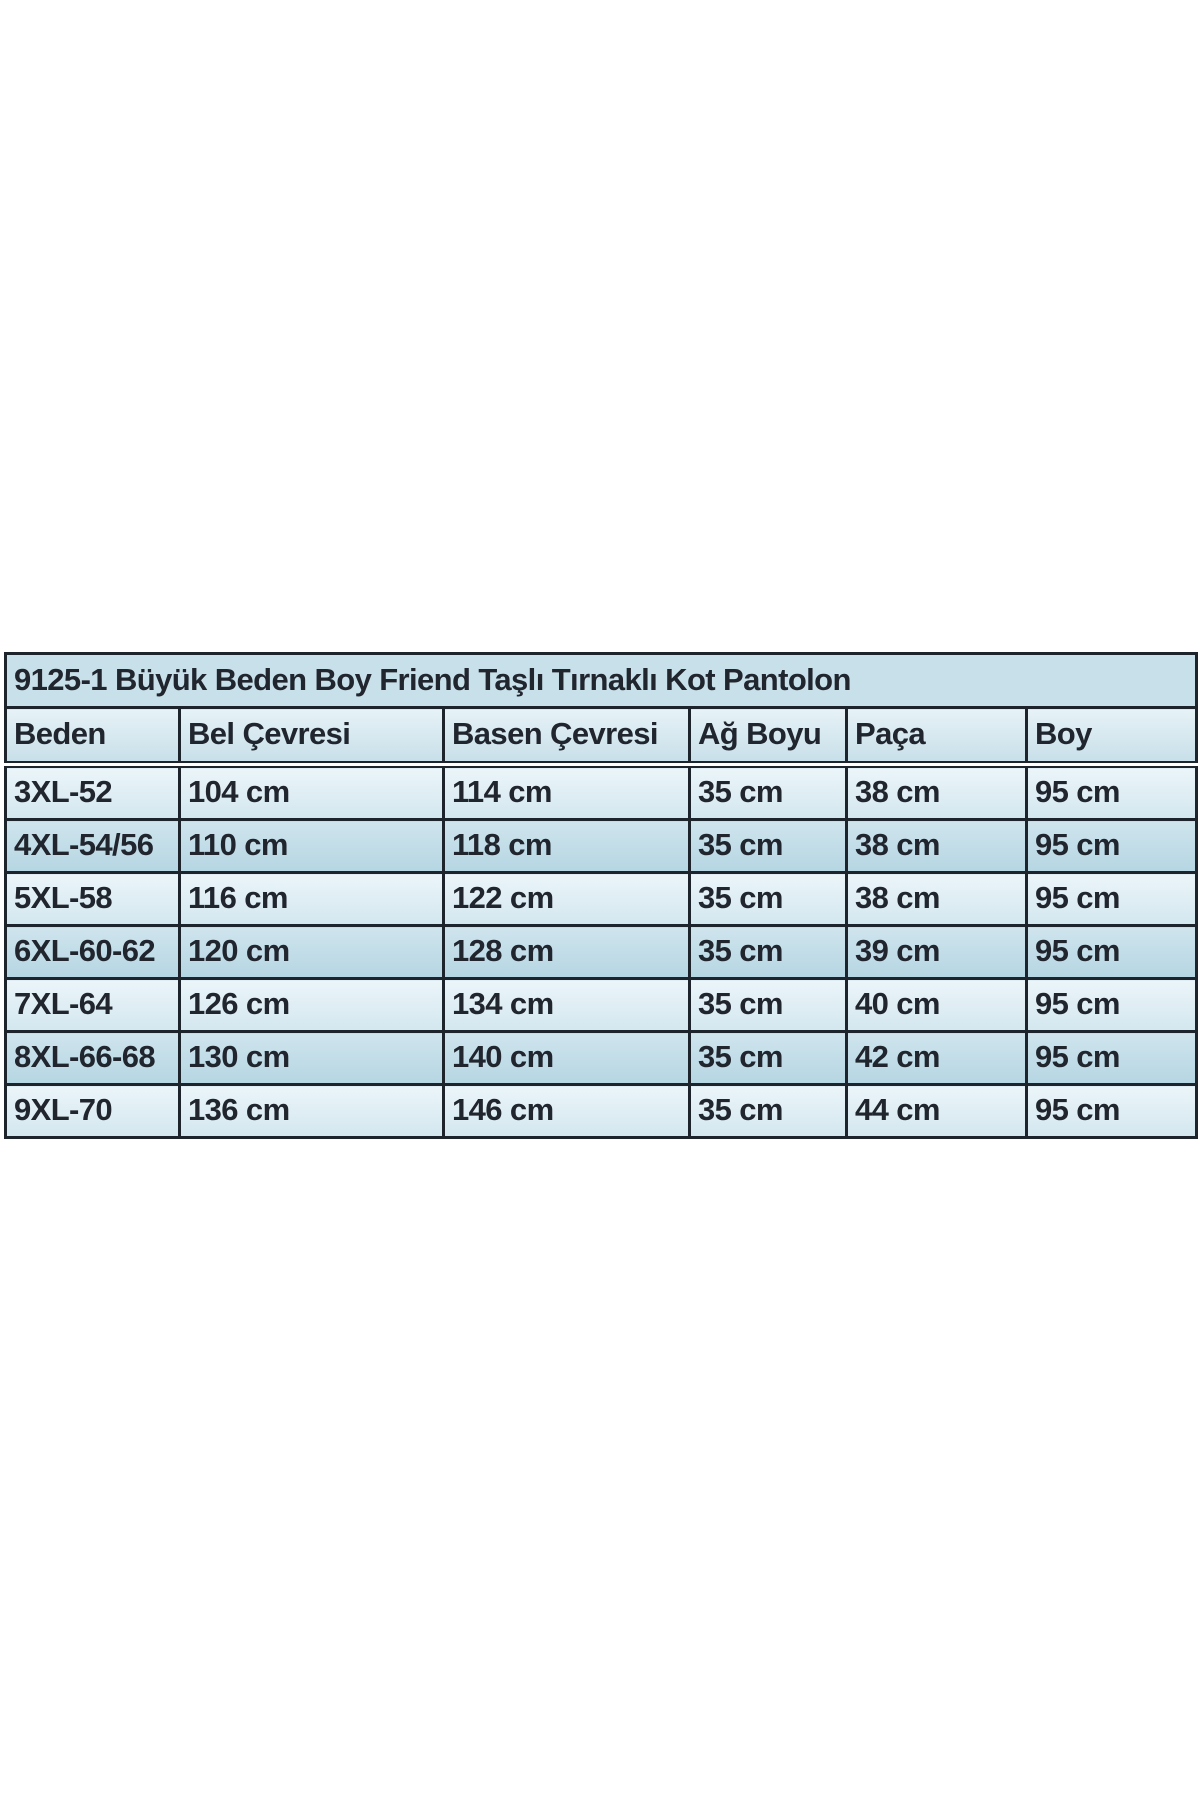  Describe the element at coordinates (311, 1005) in the screenshot. I see `table-cell: 126 cm` at that location.